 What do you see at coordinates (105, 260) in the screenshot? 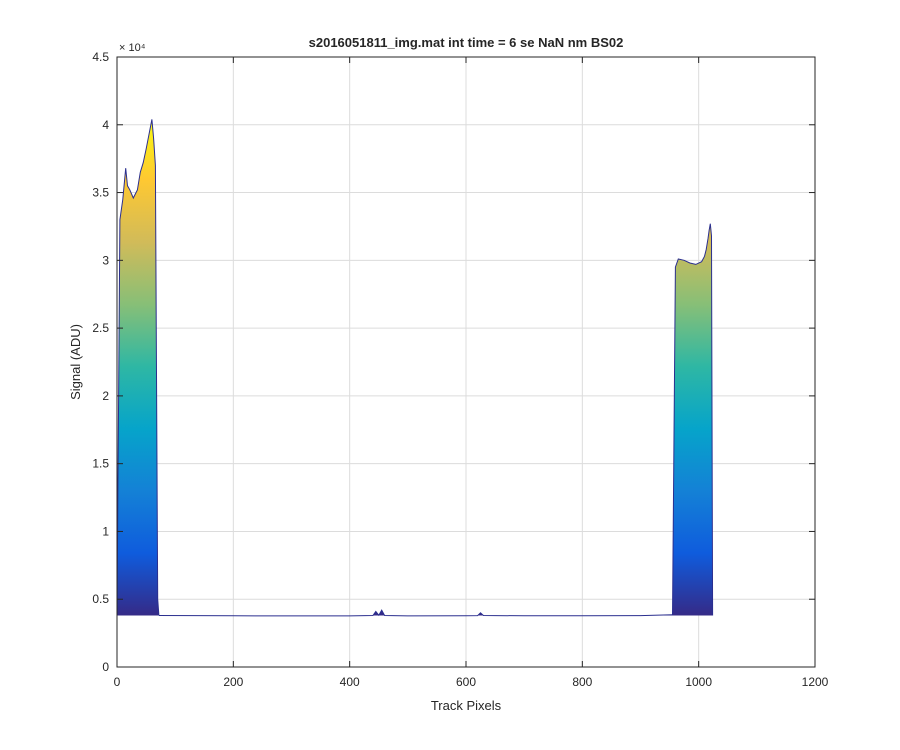
I see `y-tick-label: 3` at bounding box center [105, 260].